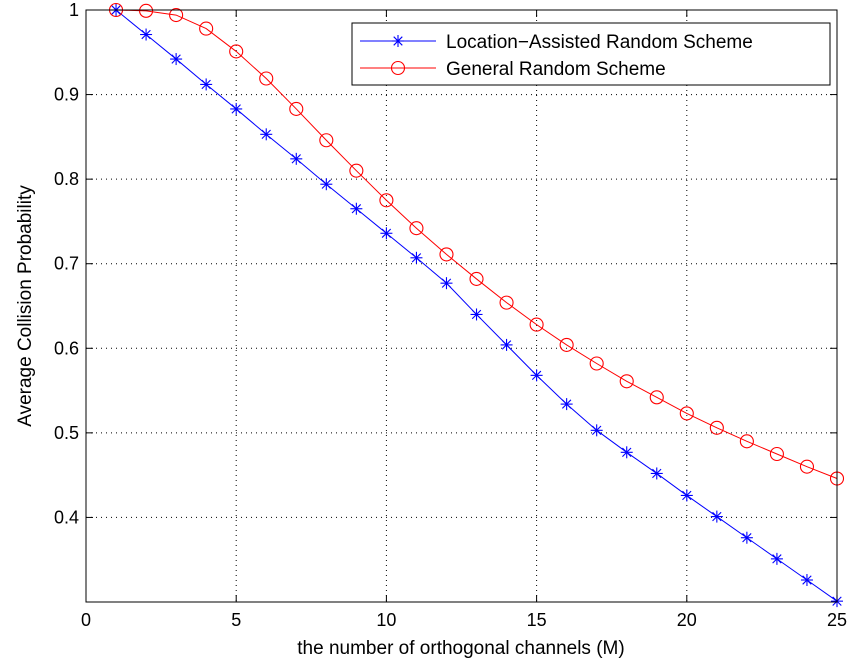 Image resolution: width=853 pixels, height=668 pixels. I want to click on x-tick-label: 25, so click(837, 620).